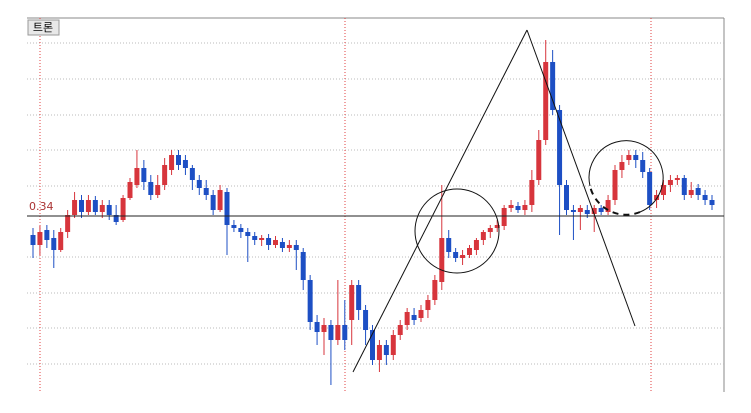 Image resolution: width=751 pixels, height=413 pixels. I want to click on reference-label: 0.34, so click(41, 206).